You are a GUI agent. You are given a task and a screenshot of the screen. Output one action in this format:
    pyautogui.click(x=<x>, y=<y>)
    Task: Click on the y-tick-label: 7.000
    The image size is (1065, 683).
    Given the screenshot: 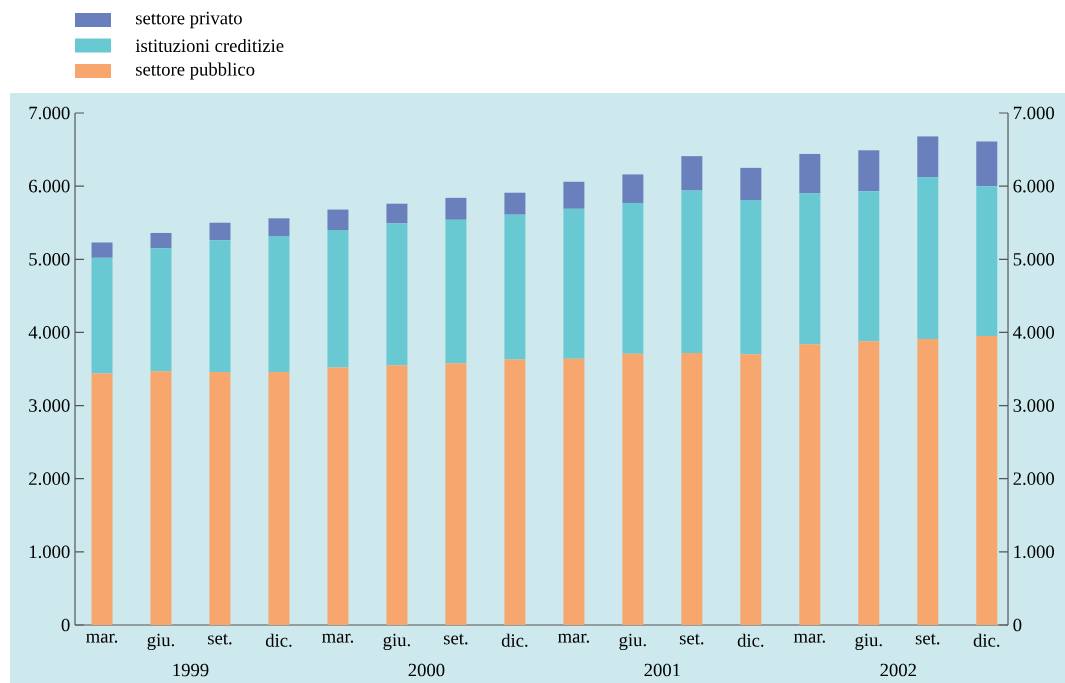 What is the action you would take?
    pyautogui.click(x=1034, y=113)
    